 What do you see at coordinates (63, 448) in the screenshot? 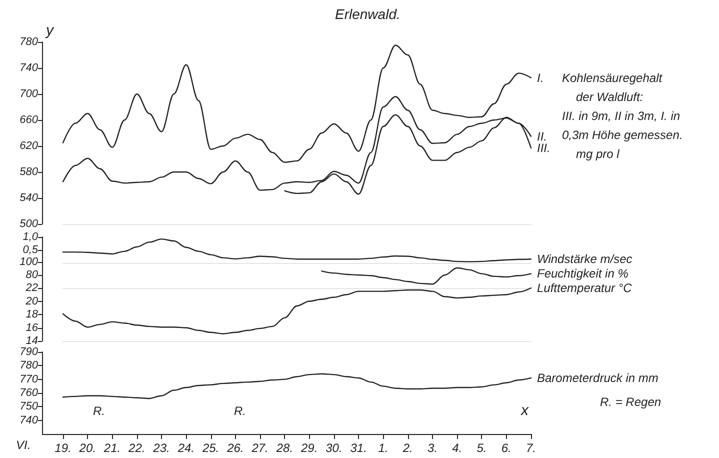
I see `x-tick-label: 19.` at bounding box center [63, 448].